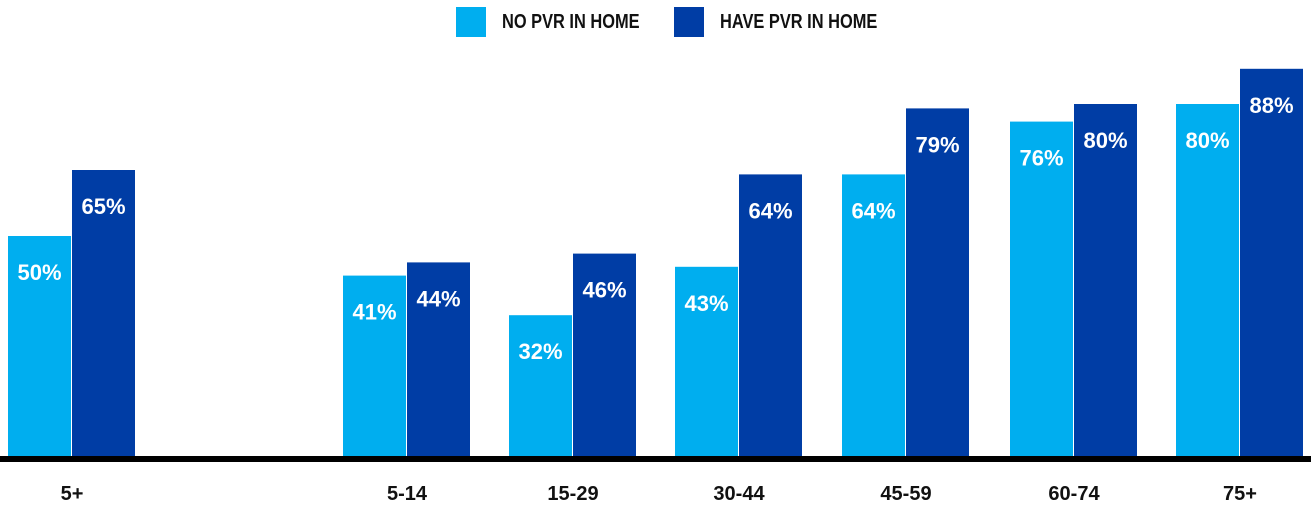 The width and height of the screenshot is (1311, 510). I want to click on legend-label-have-pvr: HAVE PVR IN HOME, so click(799, 21).